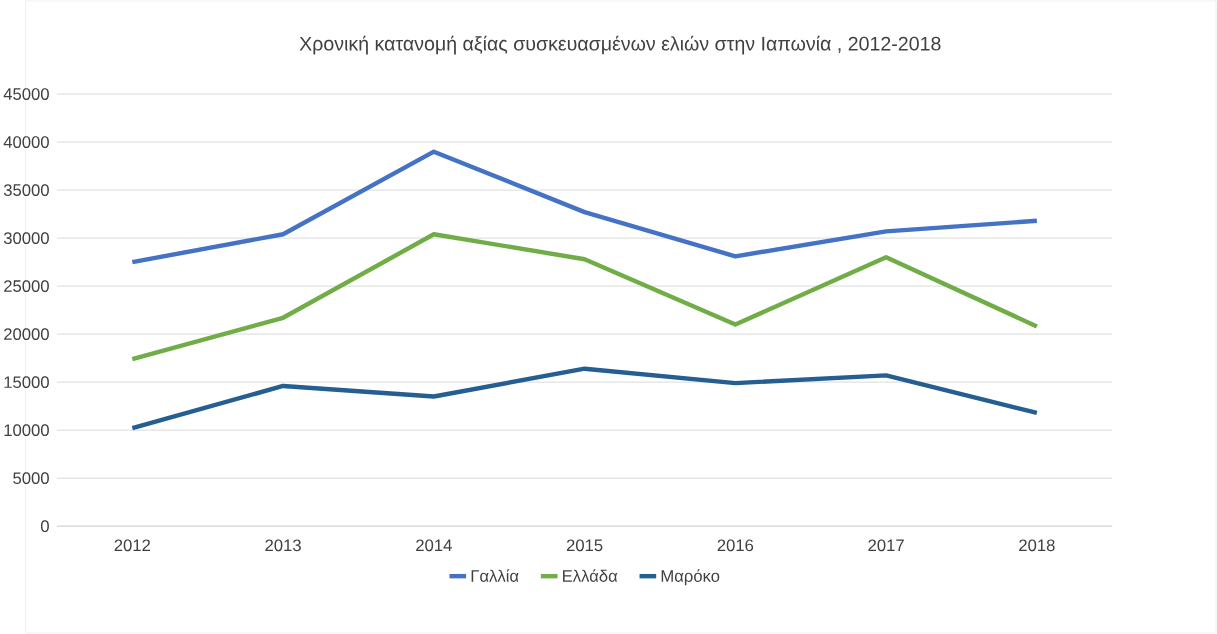 The width and height of the screenshot is (1217, 634). Describe the element at coordinates (1037, 545) in the screenshot. I see `x-tick-label: 2018` at that location.